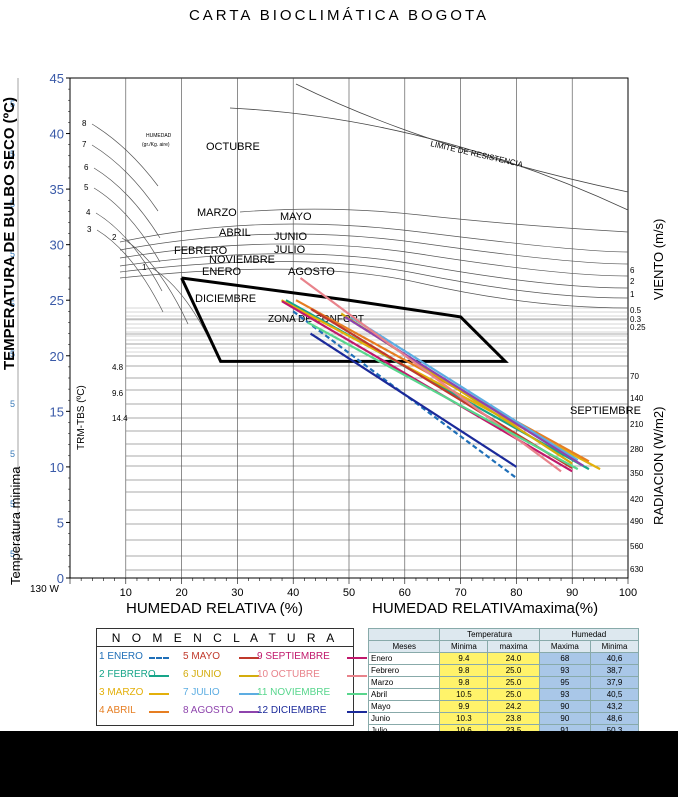 This screenshot has width=678, height=797. I want to click on table-row: Febrero 9.8 25.0 93 38,7, so click(503, 670).